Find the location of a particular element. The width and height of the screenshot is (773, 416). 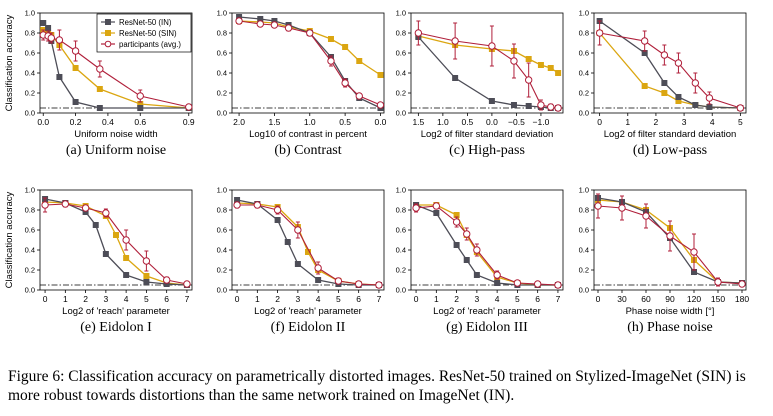

x-tick-label: 0.5 is located at coordinates (345, 122).